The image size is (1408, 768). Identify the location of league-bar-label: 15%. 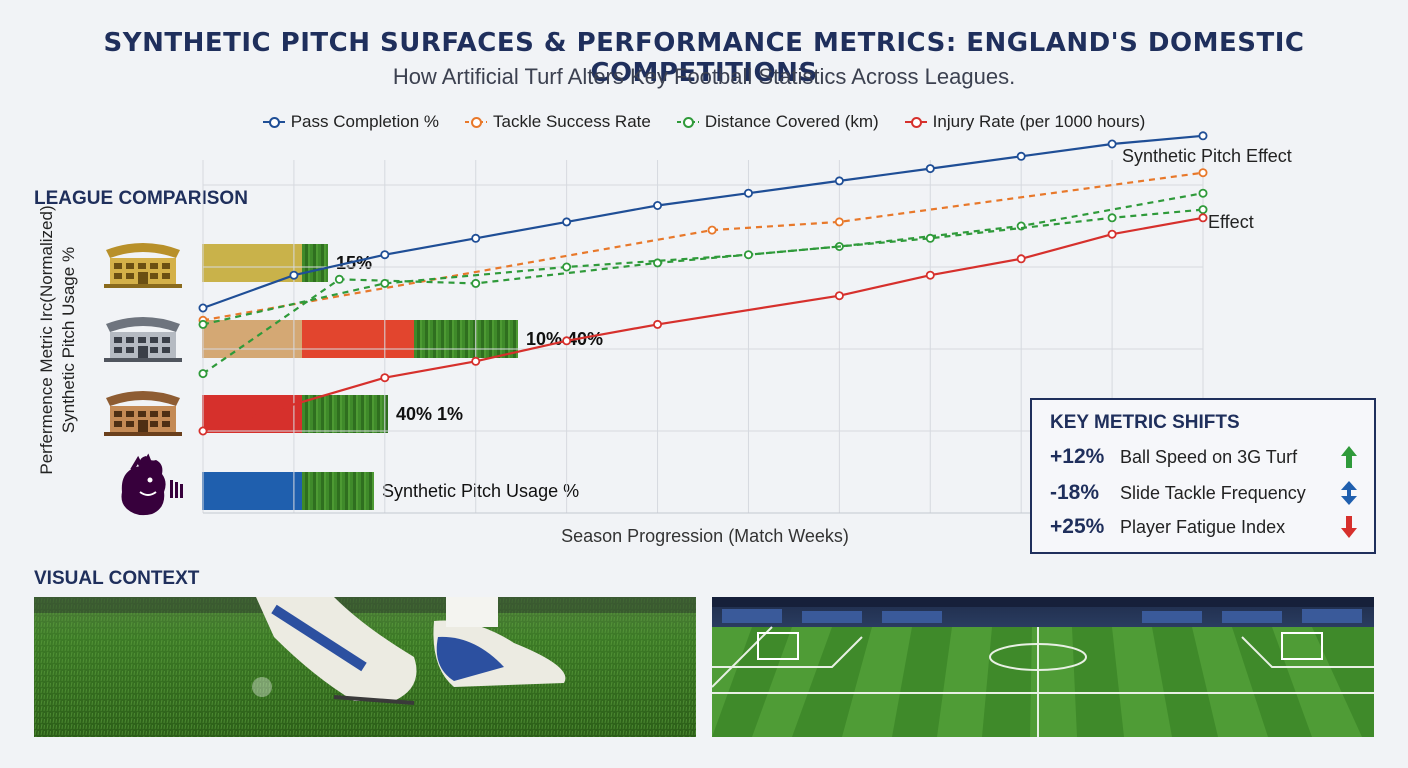
(354, 263).